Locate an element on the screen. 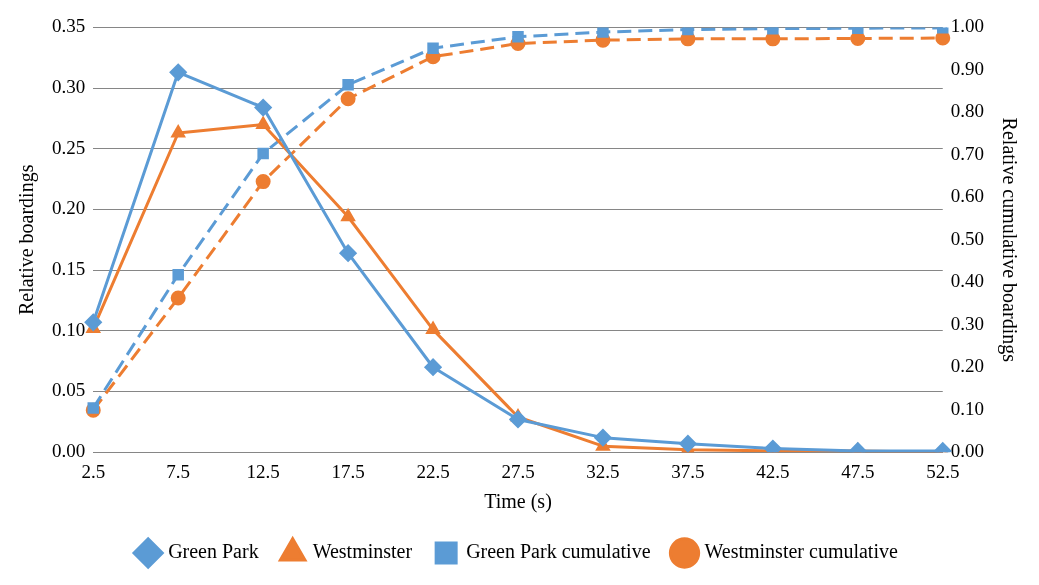 The width and height of the screenshot is (1039, 585). y2-axis-title: Relative cumulative boardings is located at coordinates (1009, 240).